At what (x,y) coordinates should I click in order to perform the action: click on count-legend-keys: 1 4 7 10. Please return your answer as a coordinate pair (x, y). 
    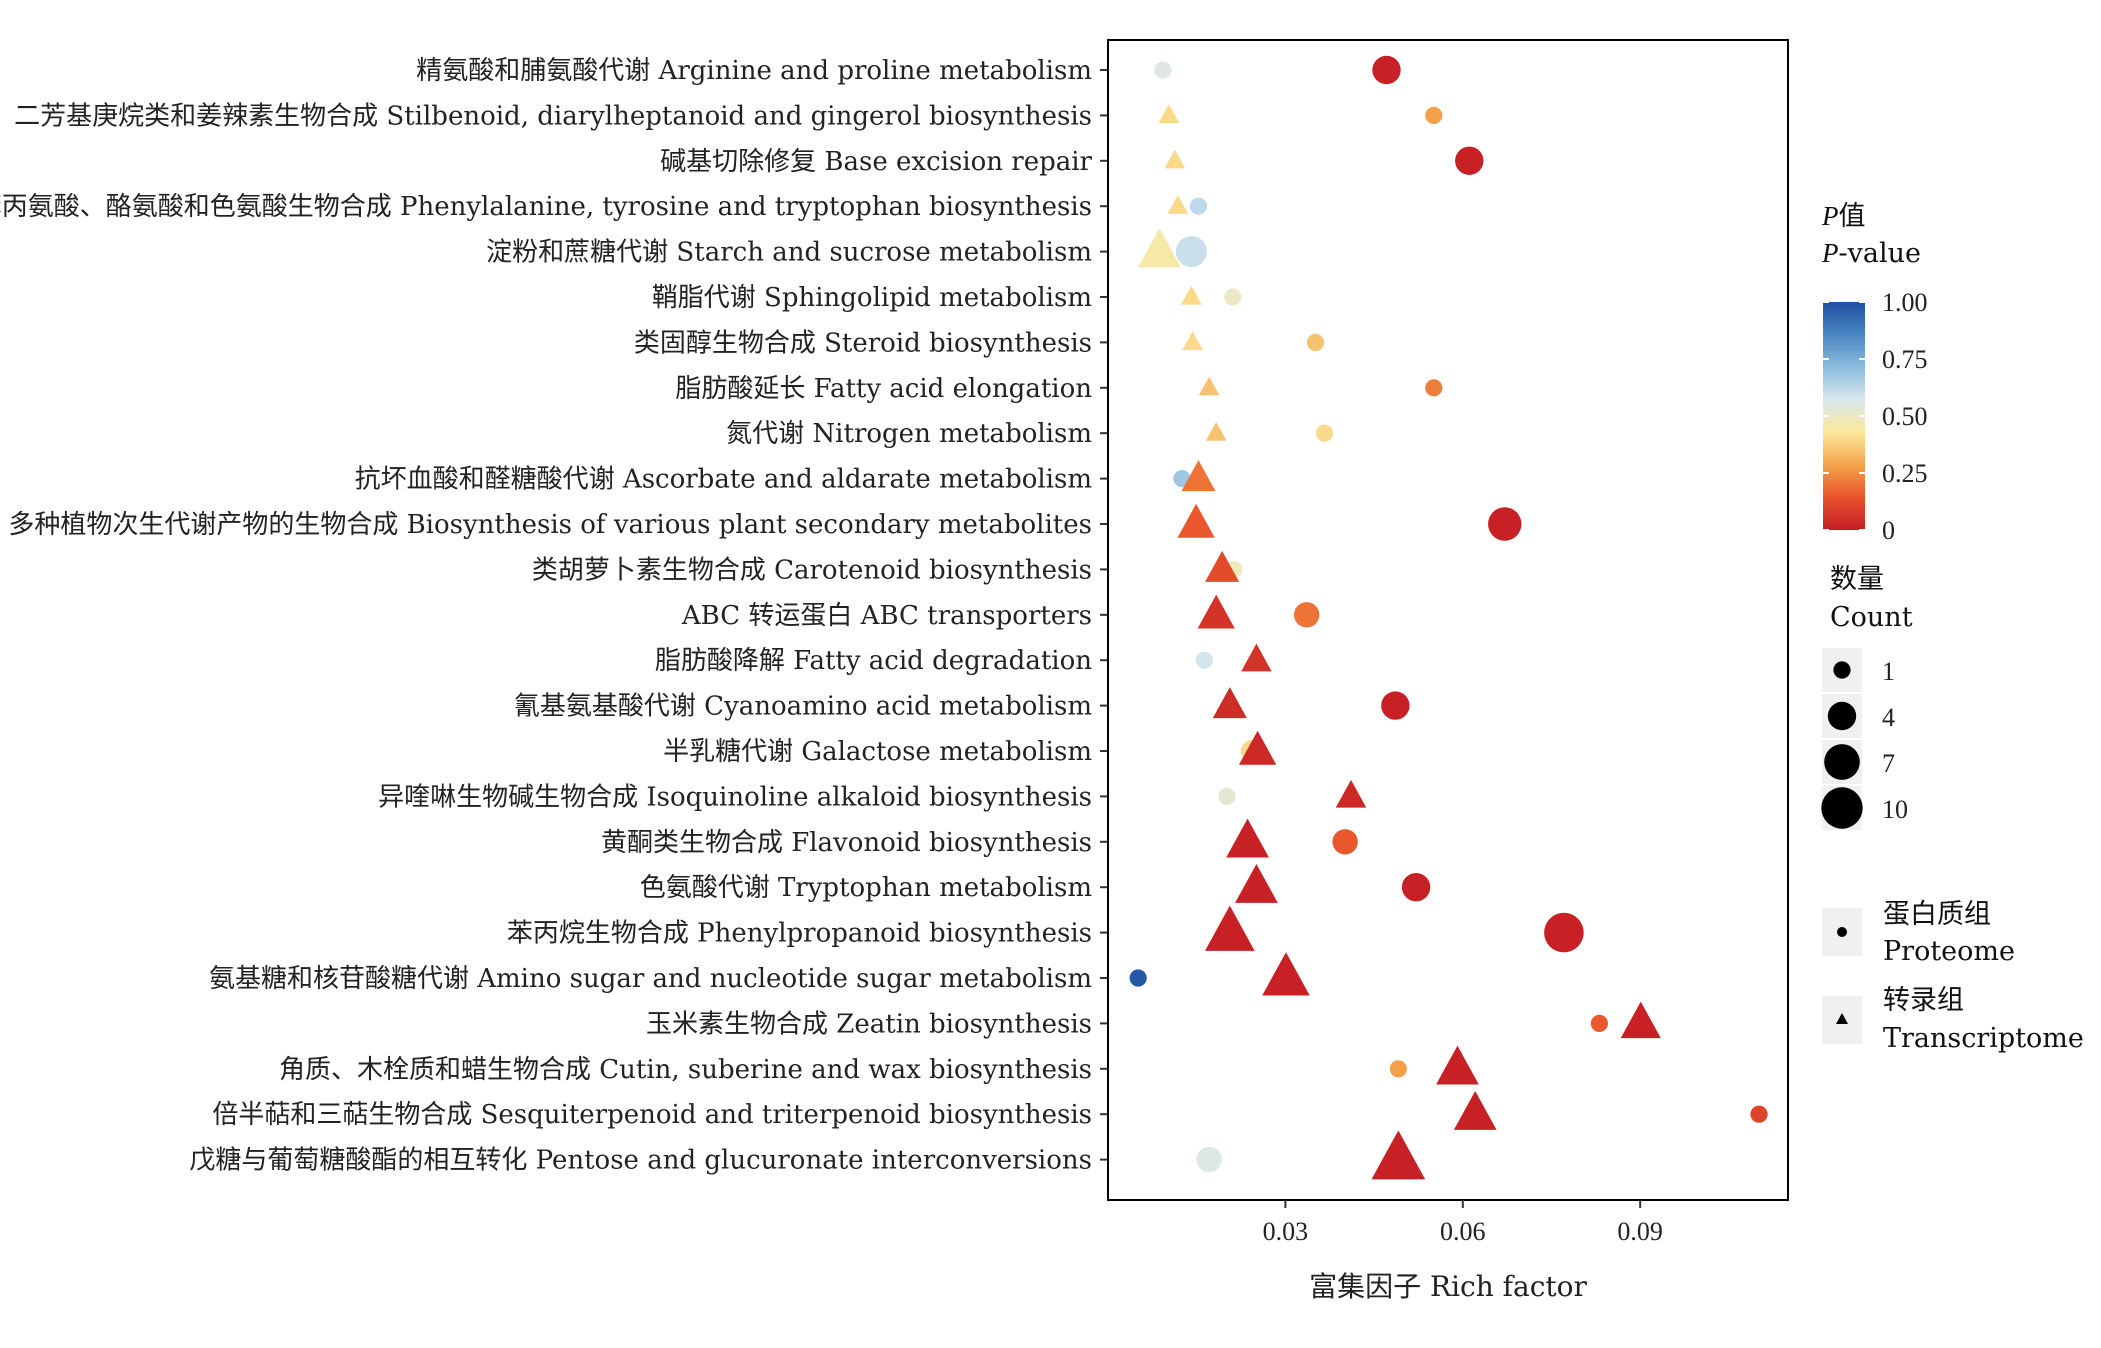
    Looking at the image, I should click on (1864, 739).